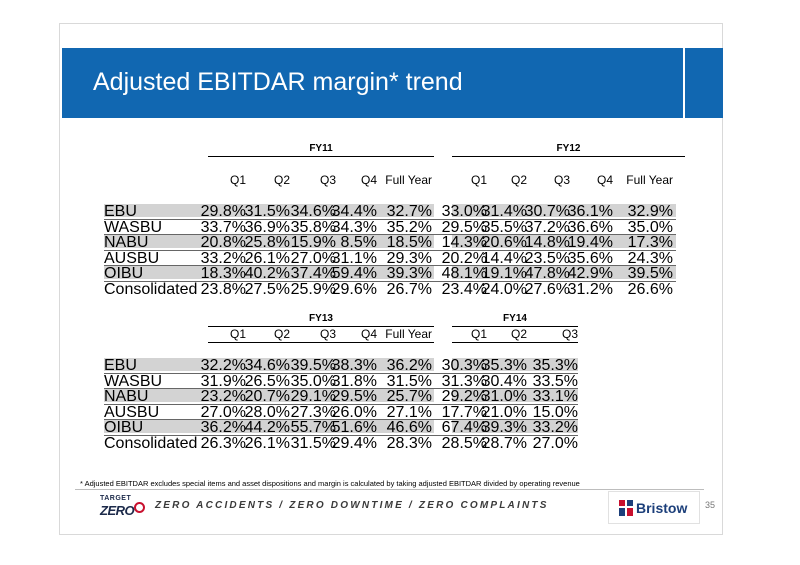 The image size is (800, 565). What do you see at coordinates (267, 427) in the screenshot?
I see `table-cell: 44.2%` at bounding box center [267, 427].